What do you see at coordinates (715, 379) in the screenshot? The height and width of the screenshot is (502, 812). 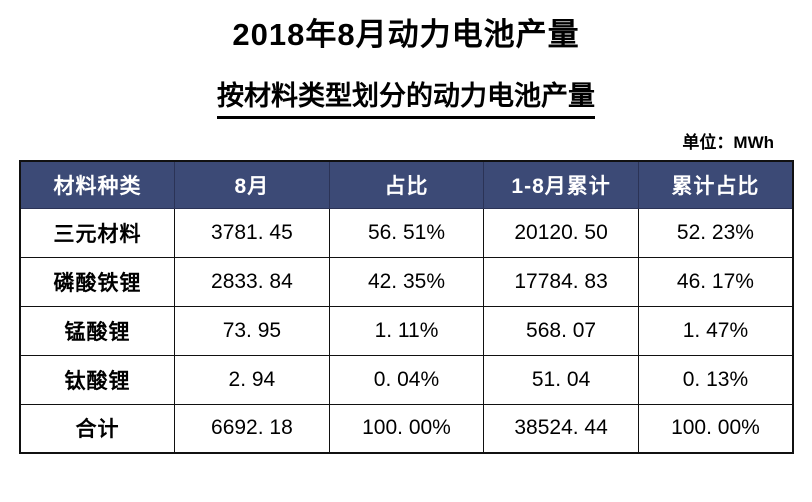 I see `cell-cumulative-share-value: 0. 13%` at bounding box center [715, 379].